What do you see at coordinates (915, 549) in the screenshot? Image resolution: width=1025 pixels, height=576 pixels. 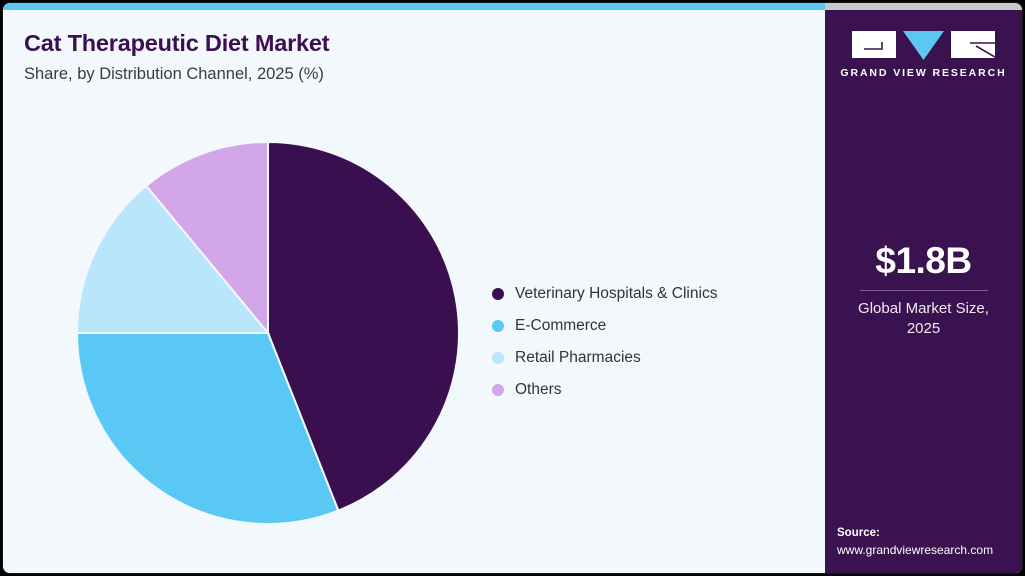 I see `source-url: www.grandviewresearch.com` at bounding box center [915, 549].